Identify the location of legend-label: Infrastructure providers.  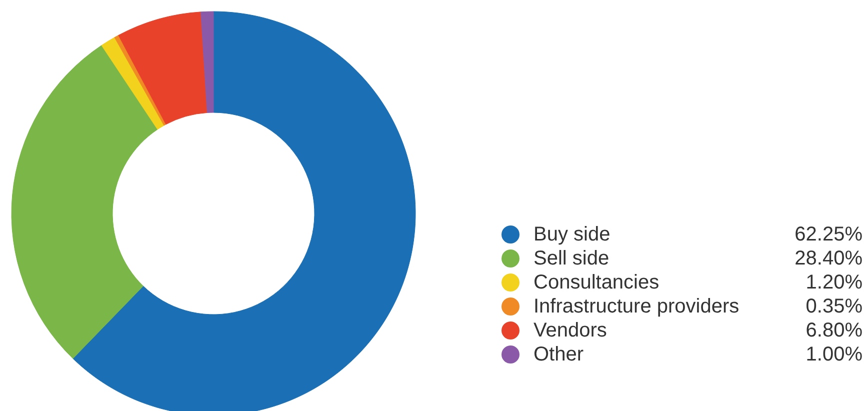
(637, 307).